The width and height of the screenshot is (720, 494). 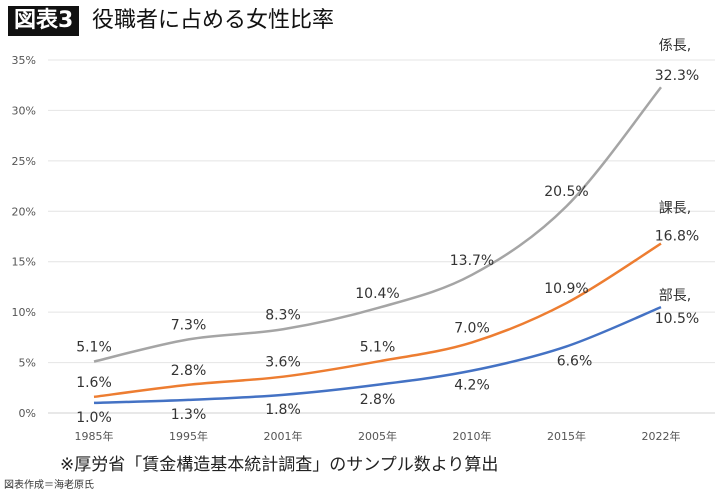 I want to click on x-tick-label: 1985年, so click(x=94, y=436).